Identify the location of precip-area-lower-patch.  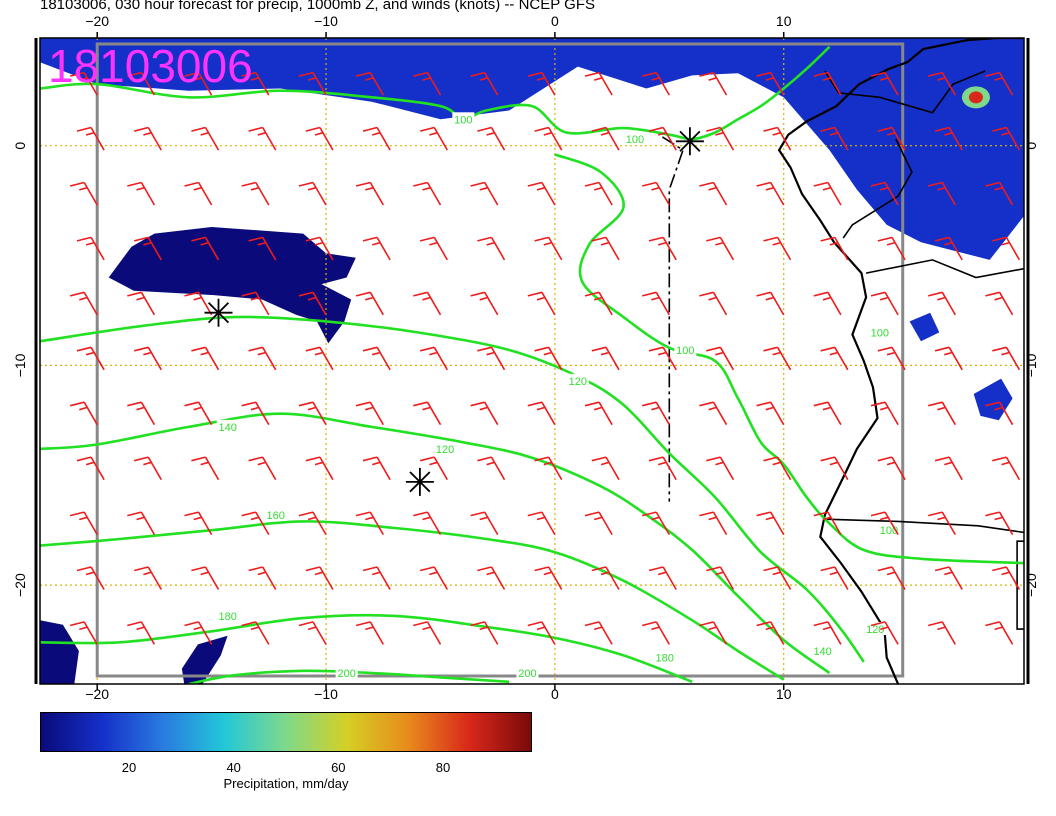
(204, 659).